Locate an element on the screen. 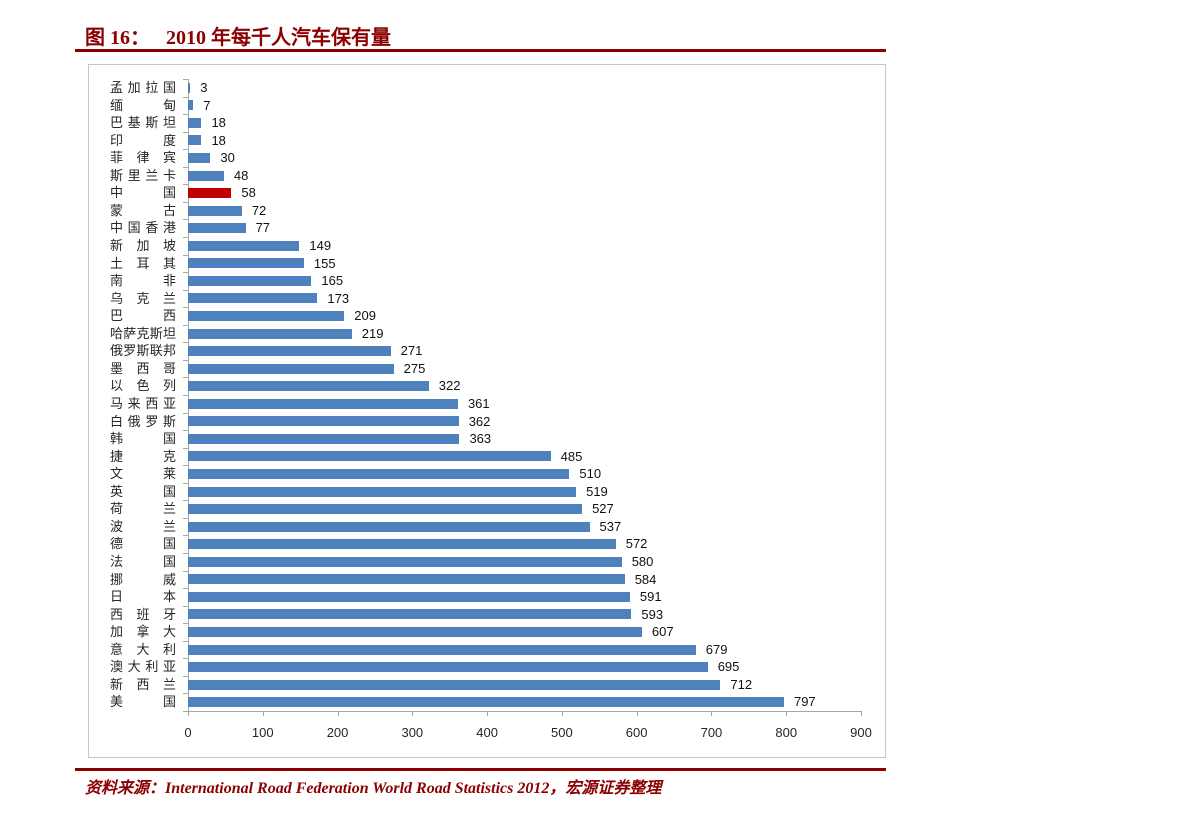  bar-row: 新加坡 149 is located at coordinates (487, 246).